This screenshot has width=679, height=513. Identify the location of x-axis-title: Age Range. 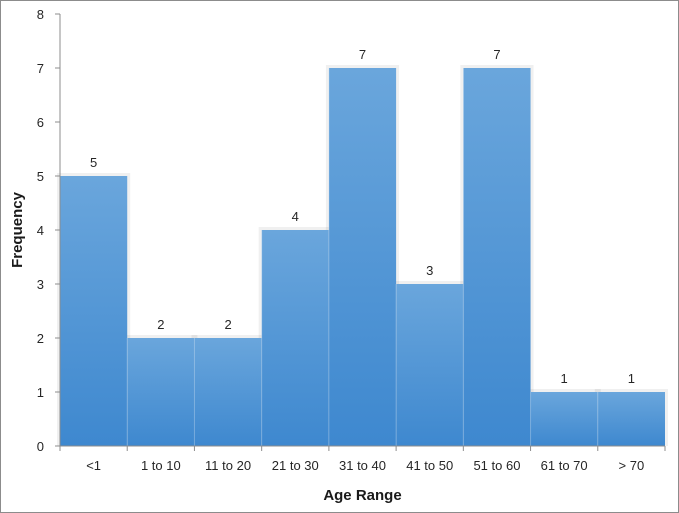
(362, 495).